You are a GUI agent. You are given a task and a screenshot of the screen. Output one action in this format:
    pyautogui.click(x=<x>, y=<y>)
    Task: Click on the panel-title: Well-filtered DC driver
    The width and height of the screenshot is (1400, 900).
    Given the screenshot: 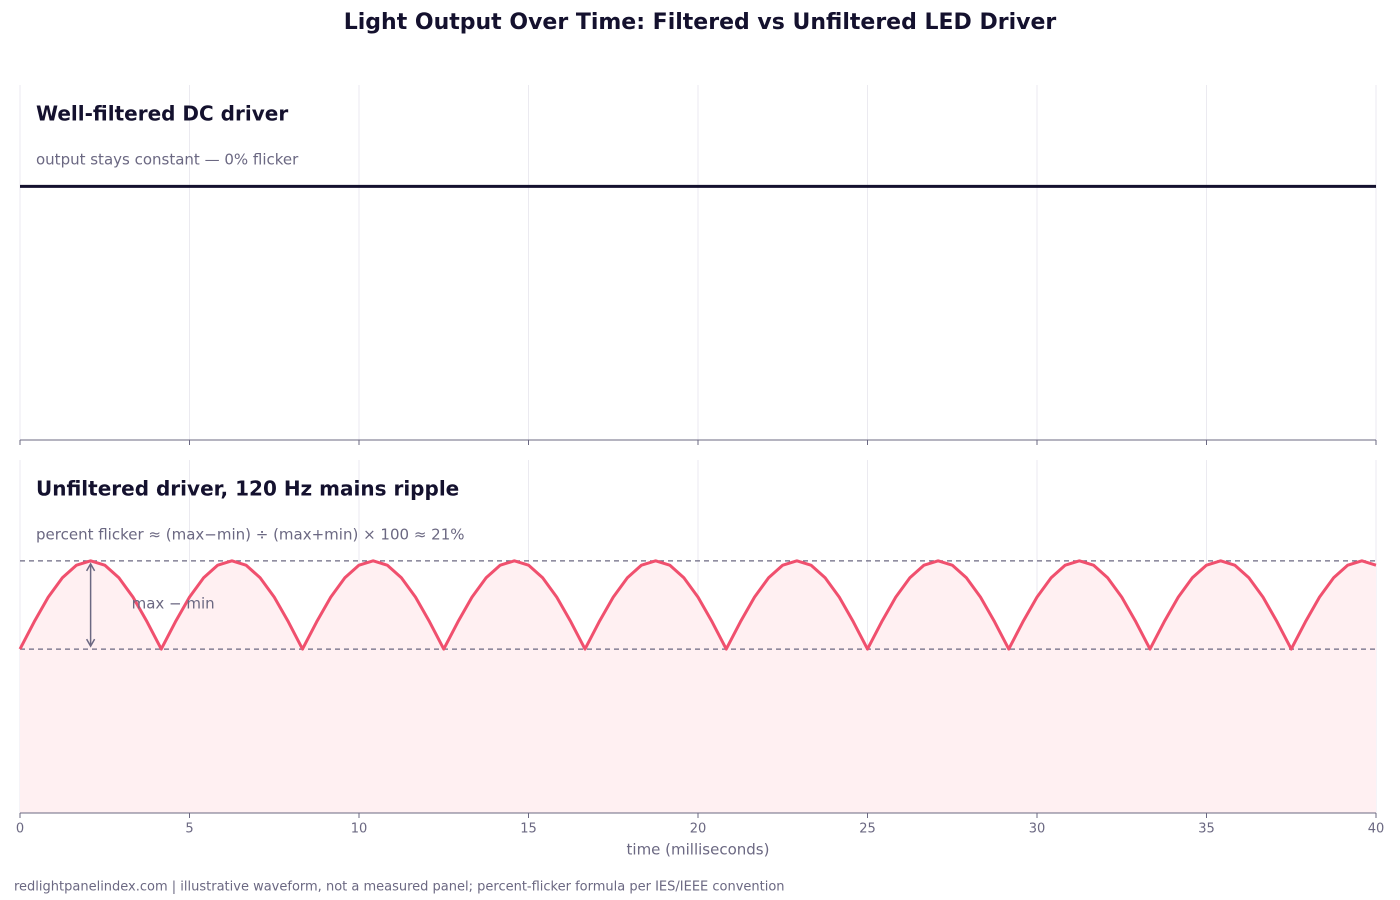 What is the action you would take?
    pyautogui.click(x=162, y=114)
    